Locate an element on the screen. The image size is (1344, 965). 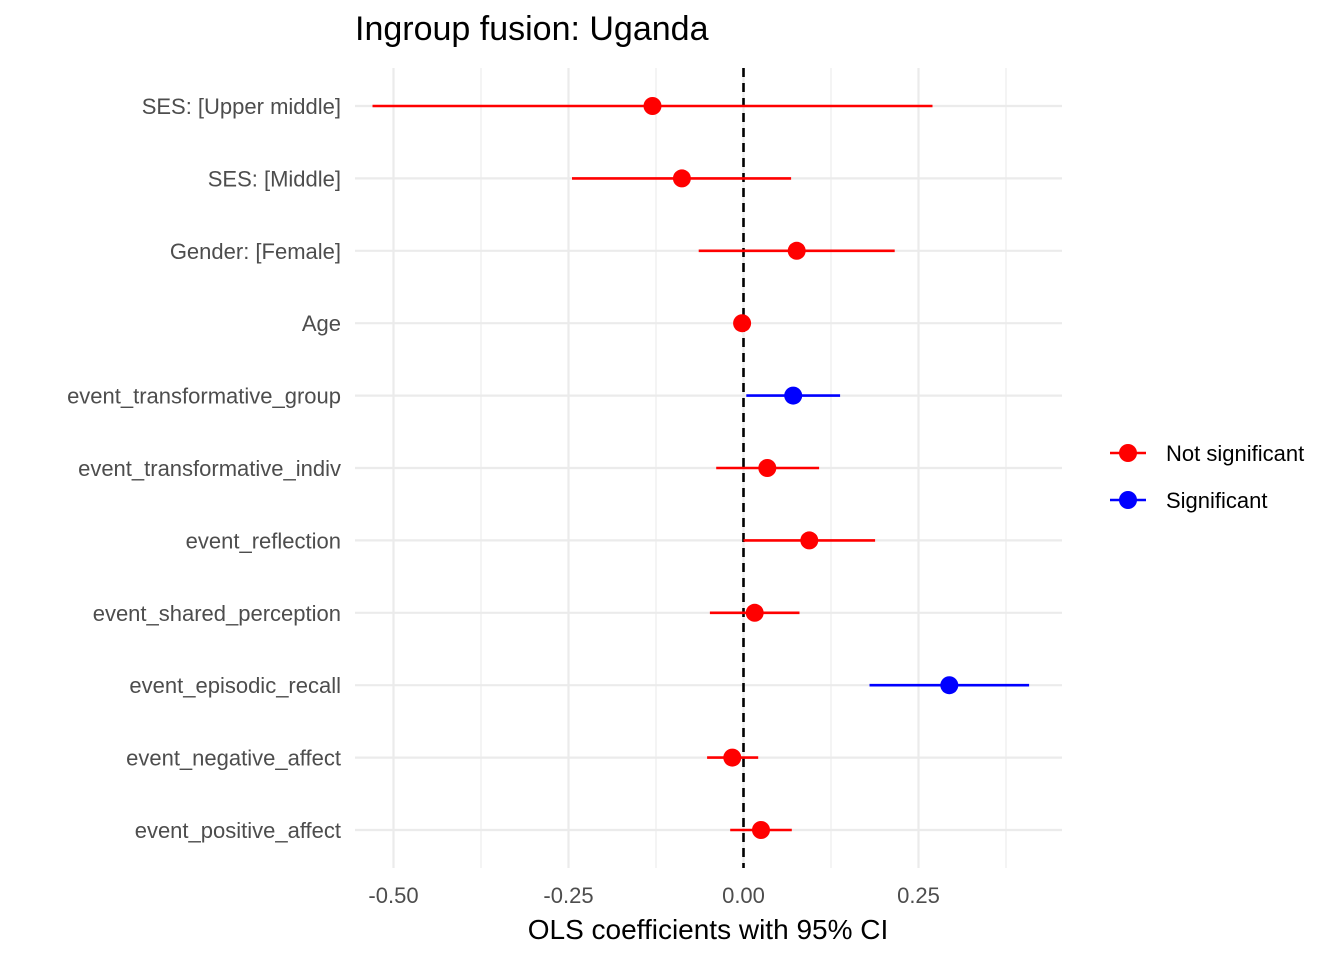
y-tick-label: event_transformative_group is located at coordinates (204, 396).